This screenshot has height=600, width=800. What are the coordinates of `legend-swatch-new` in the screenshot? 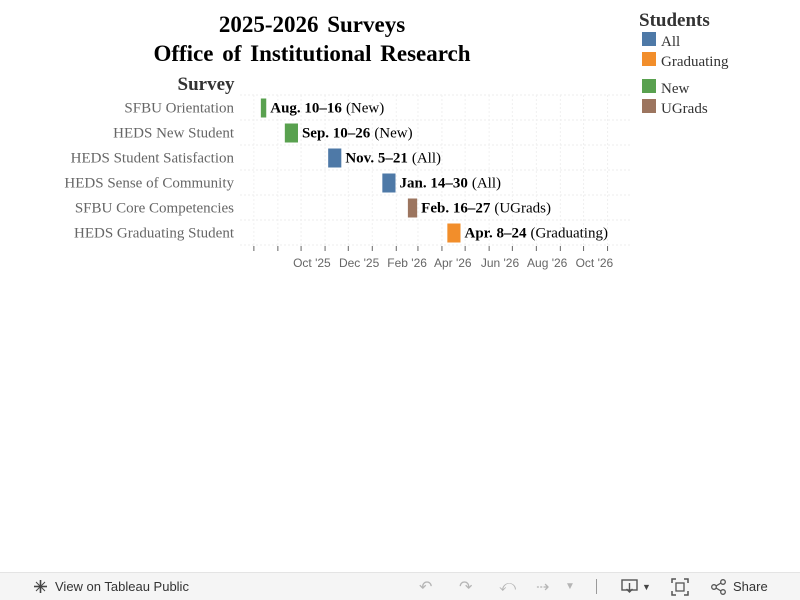 It's located at (649, 86).